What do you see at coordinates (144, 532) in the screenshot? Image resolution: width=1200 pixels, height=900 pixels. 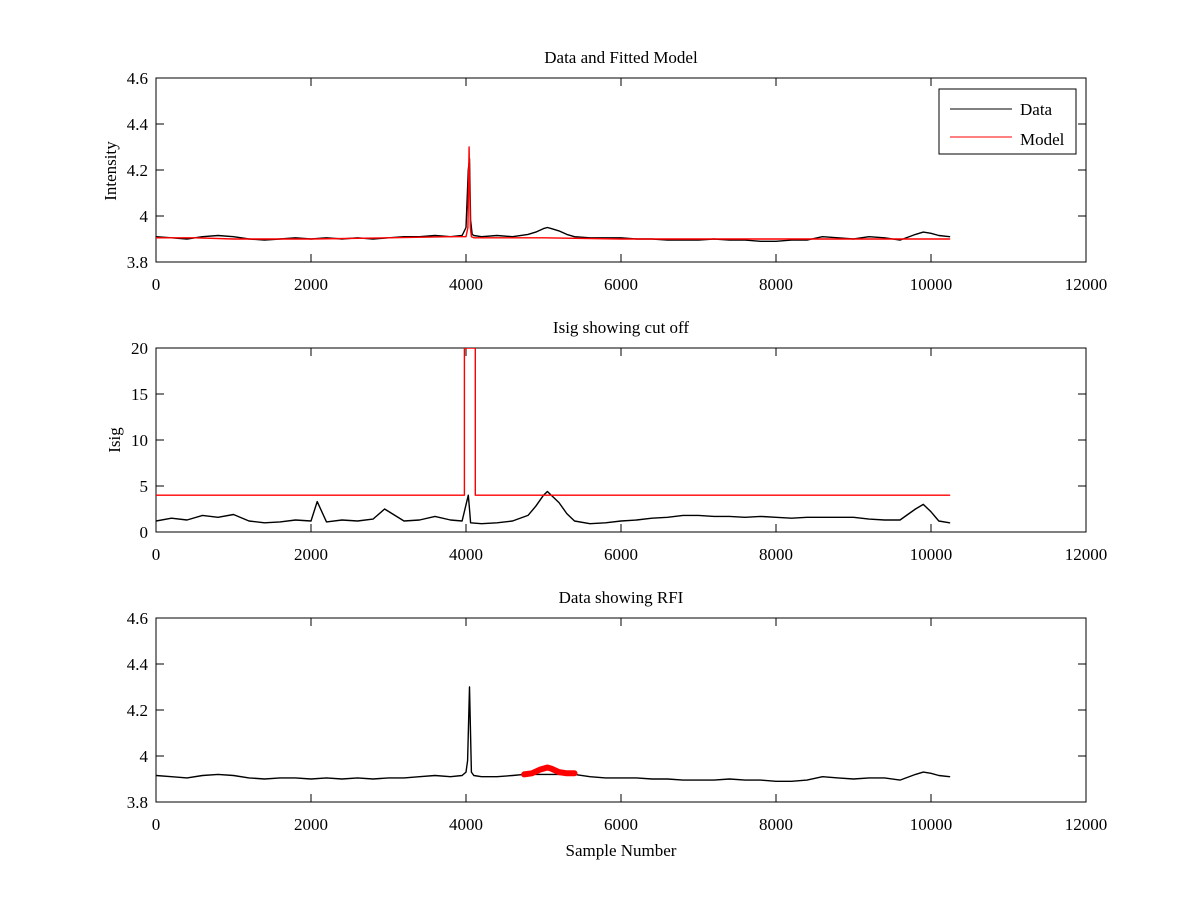 I see `y-tick-label: 0` at bounding box center [144, 532].